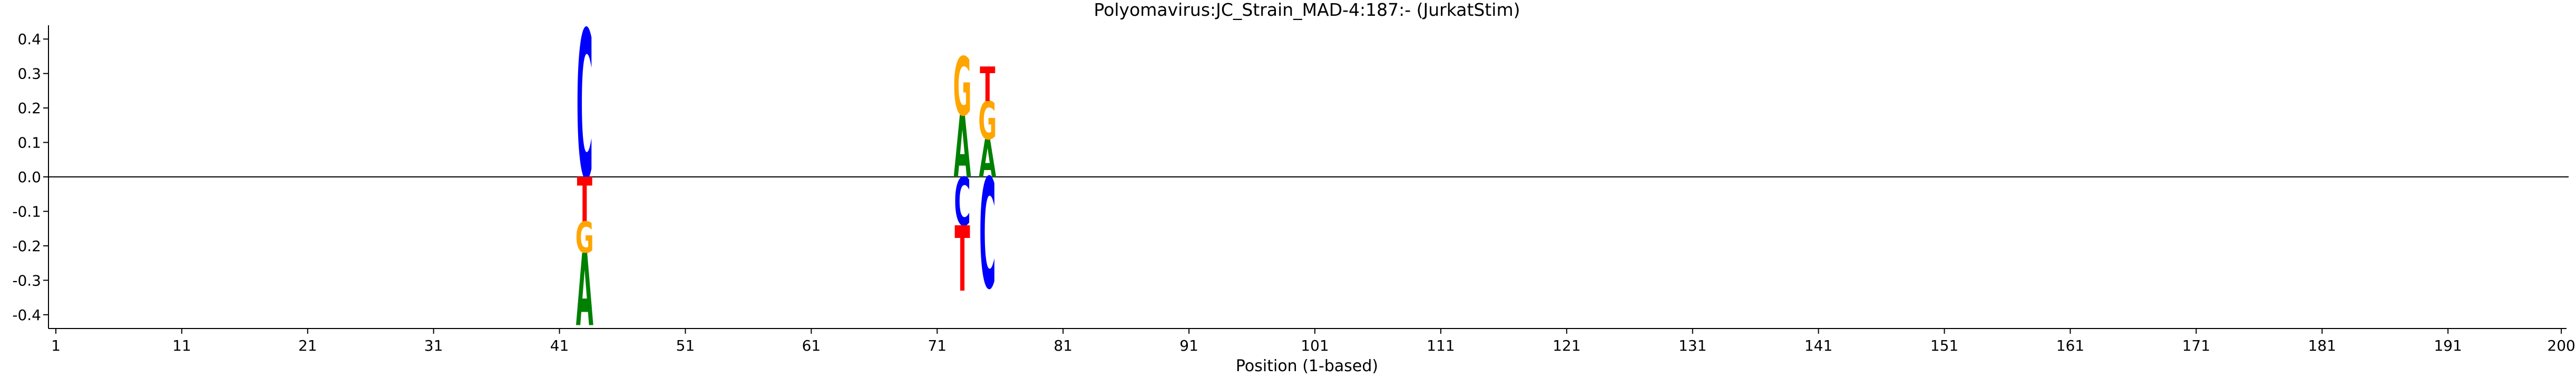 This screenshot has width=2576, height=378. Describe the element at coordinates (1441, 345) in the screenshot. I see `x-tick-label: 111` at that location.